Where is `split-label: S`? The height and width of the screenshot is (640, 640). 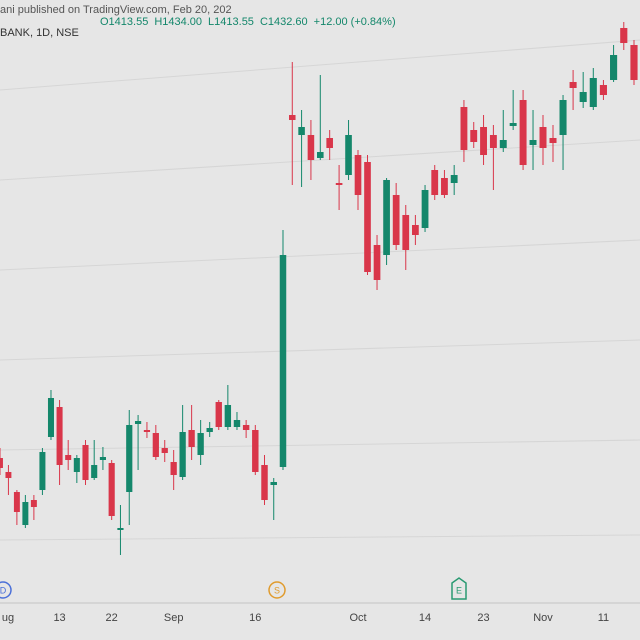
split-label: S is located at coordinates (277, 590).